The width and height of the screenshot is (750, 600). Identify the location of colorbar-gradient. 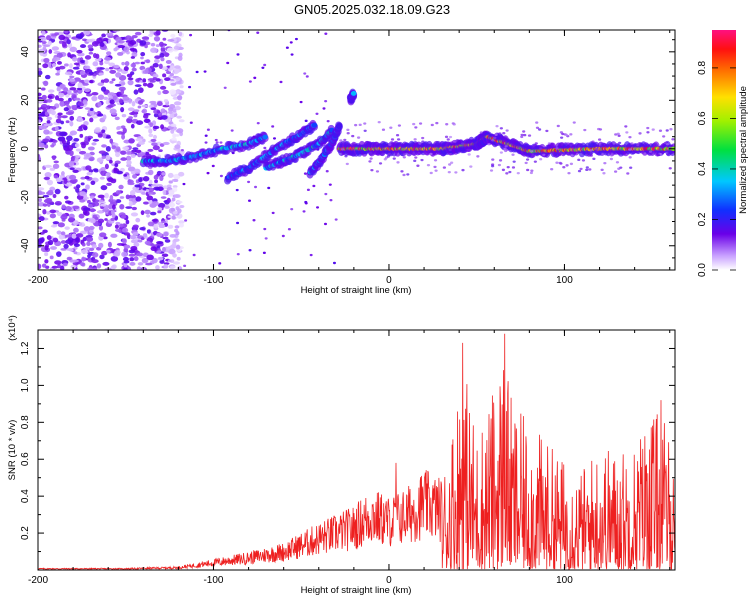
(724, 150).